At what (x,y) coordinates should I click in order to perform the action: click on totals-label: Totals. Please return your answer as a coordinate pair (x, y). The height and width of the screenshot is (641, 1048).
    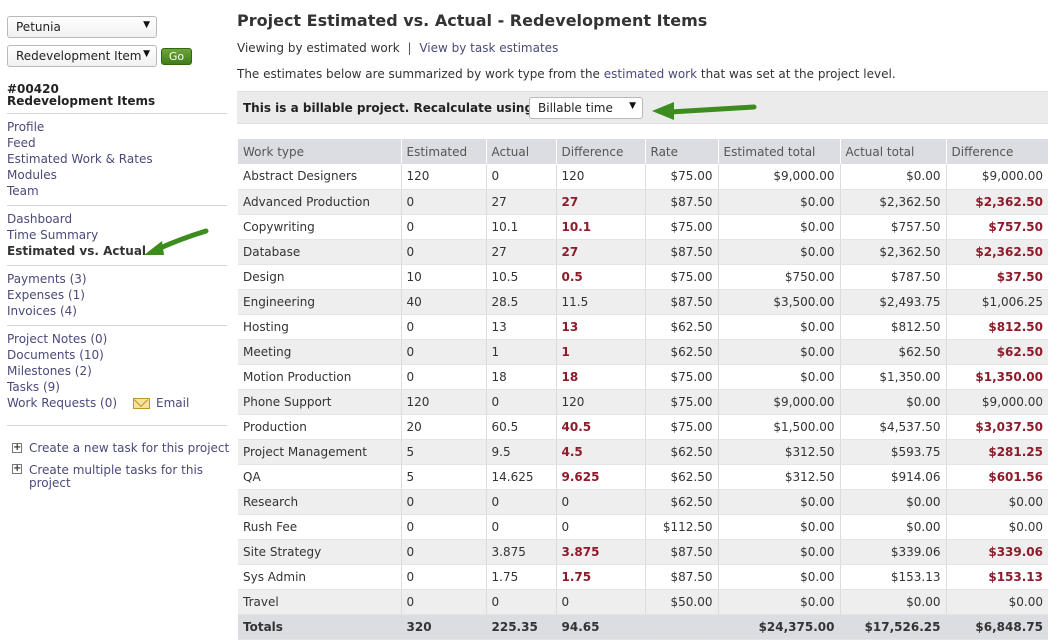
    Looking at the image, I should click on (320, 627).